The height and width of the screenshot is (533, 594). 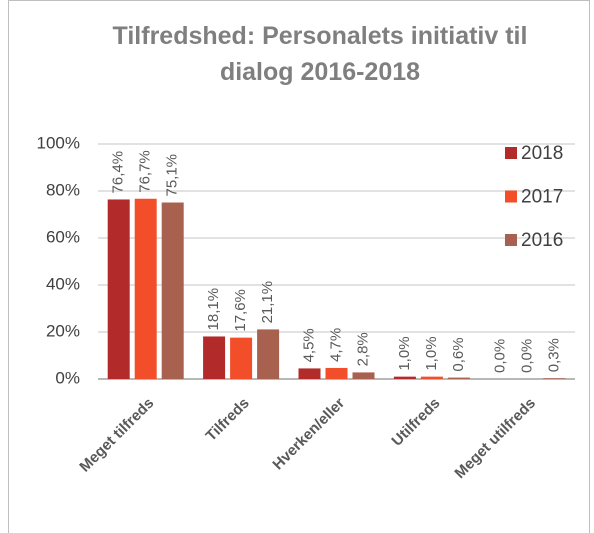 What do you see at coordinates (67, 377) in the screenshot?
I see `y-tick-label: 0%` at bounding box center [67, 377].